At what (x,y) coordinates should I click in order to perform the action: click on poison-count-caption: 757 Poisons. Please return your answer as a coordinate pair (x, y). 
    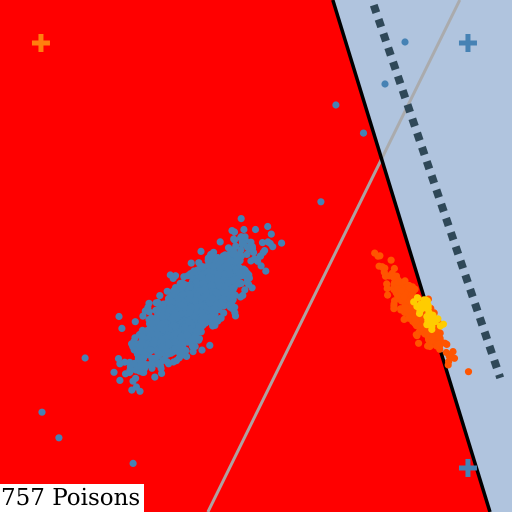
    Looking at the image, I should click on (72, 498).